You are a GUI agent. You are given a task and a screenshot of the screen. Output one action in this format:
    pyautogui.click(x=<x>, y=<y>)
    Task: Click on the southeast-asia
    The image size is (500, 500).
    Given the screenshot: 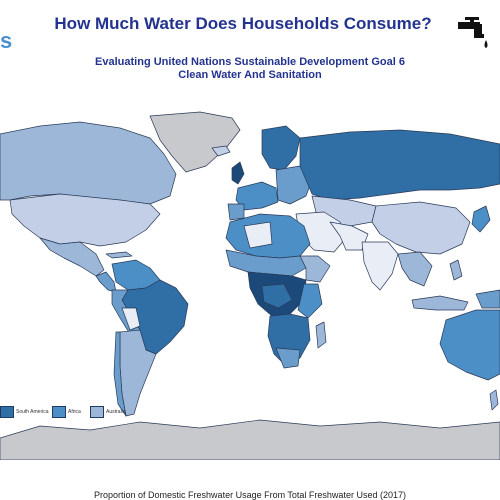 What is the action you would take?
    pyautogui.click(x=415, y=269)
    